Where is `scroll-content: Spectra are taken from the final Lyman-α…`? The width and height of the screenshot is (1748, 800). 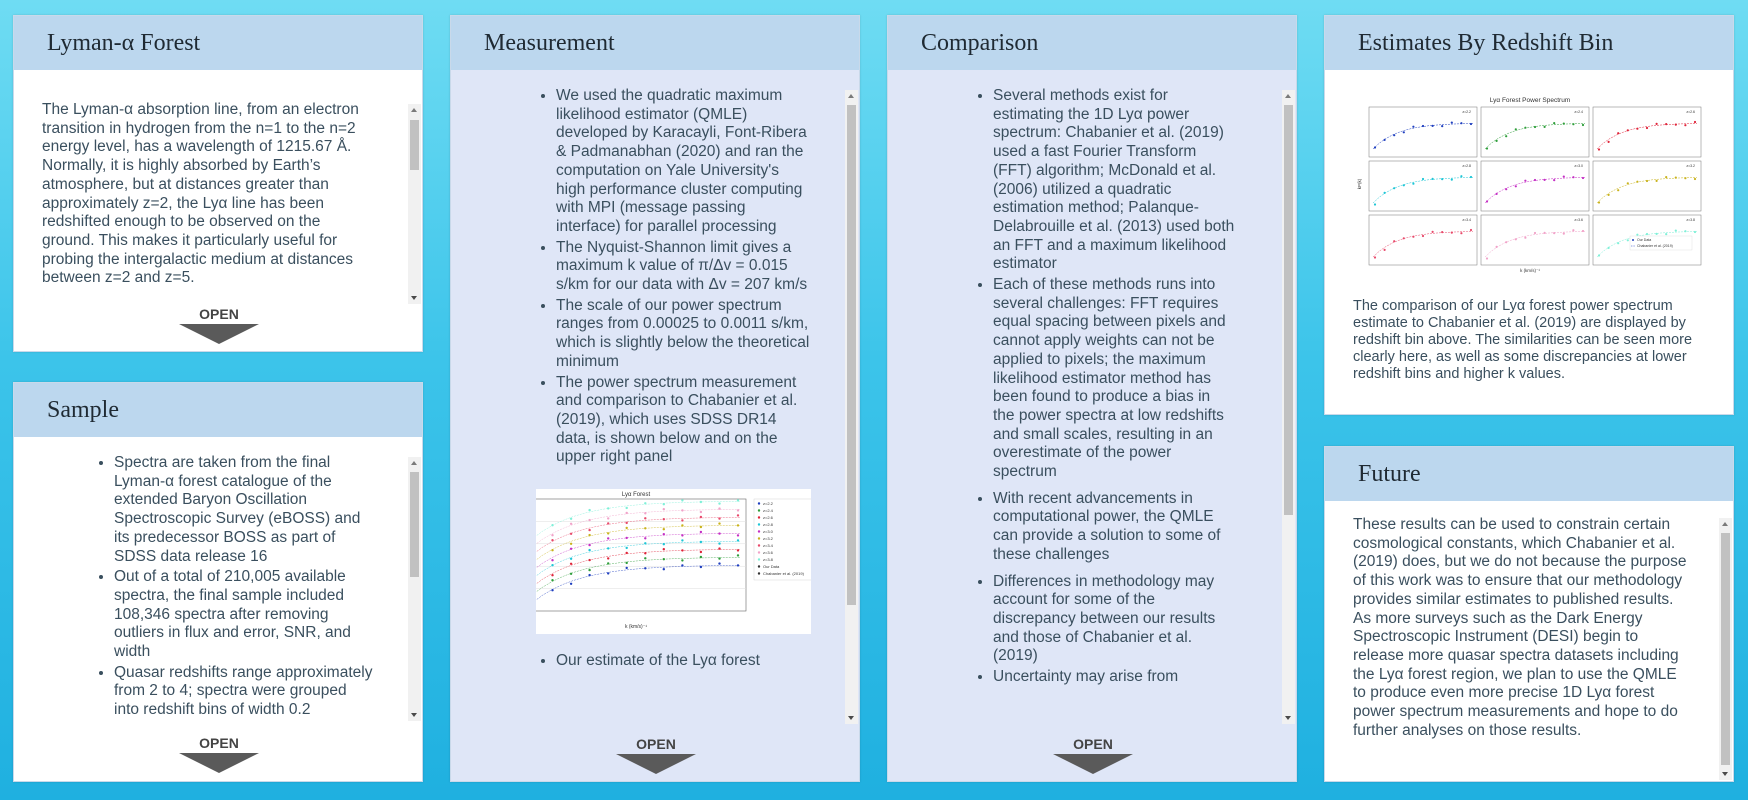 scroll-content: Spectra are taken from the final Lyman-α… is located at coordinates (234, 588).